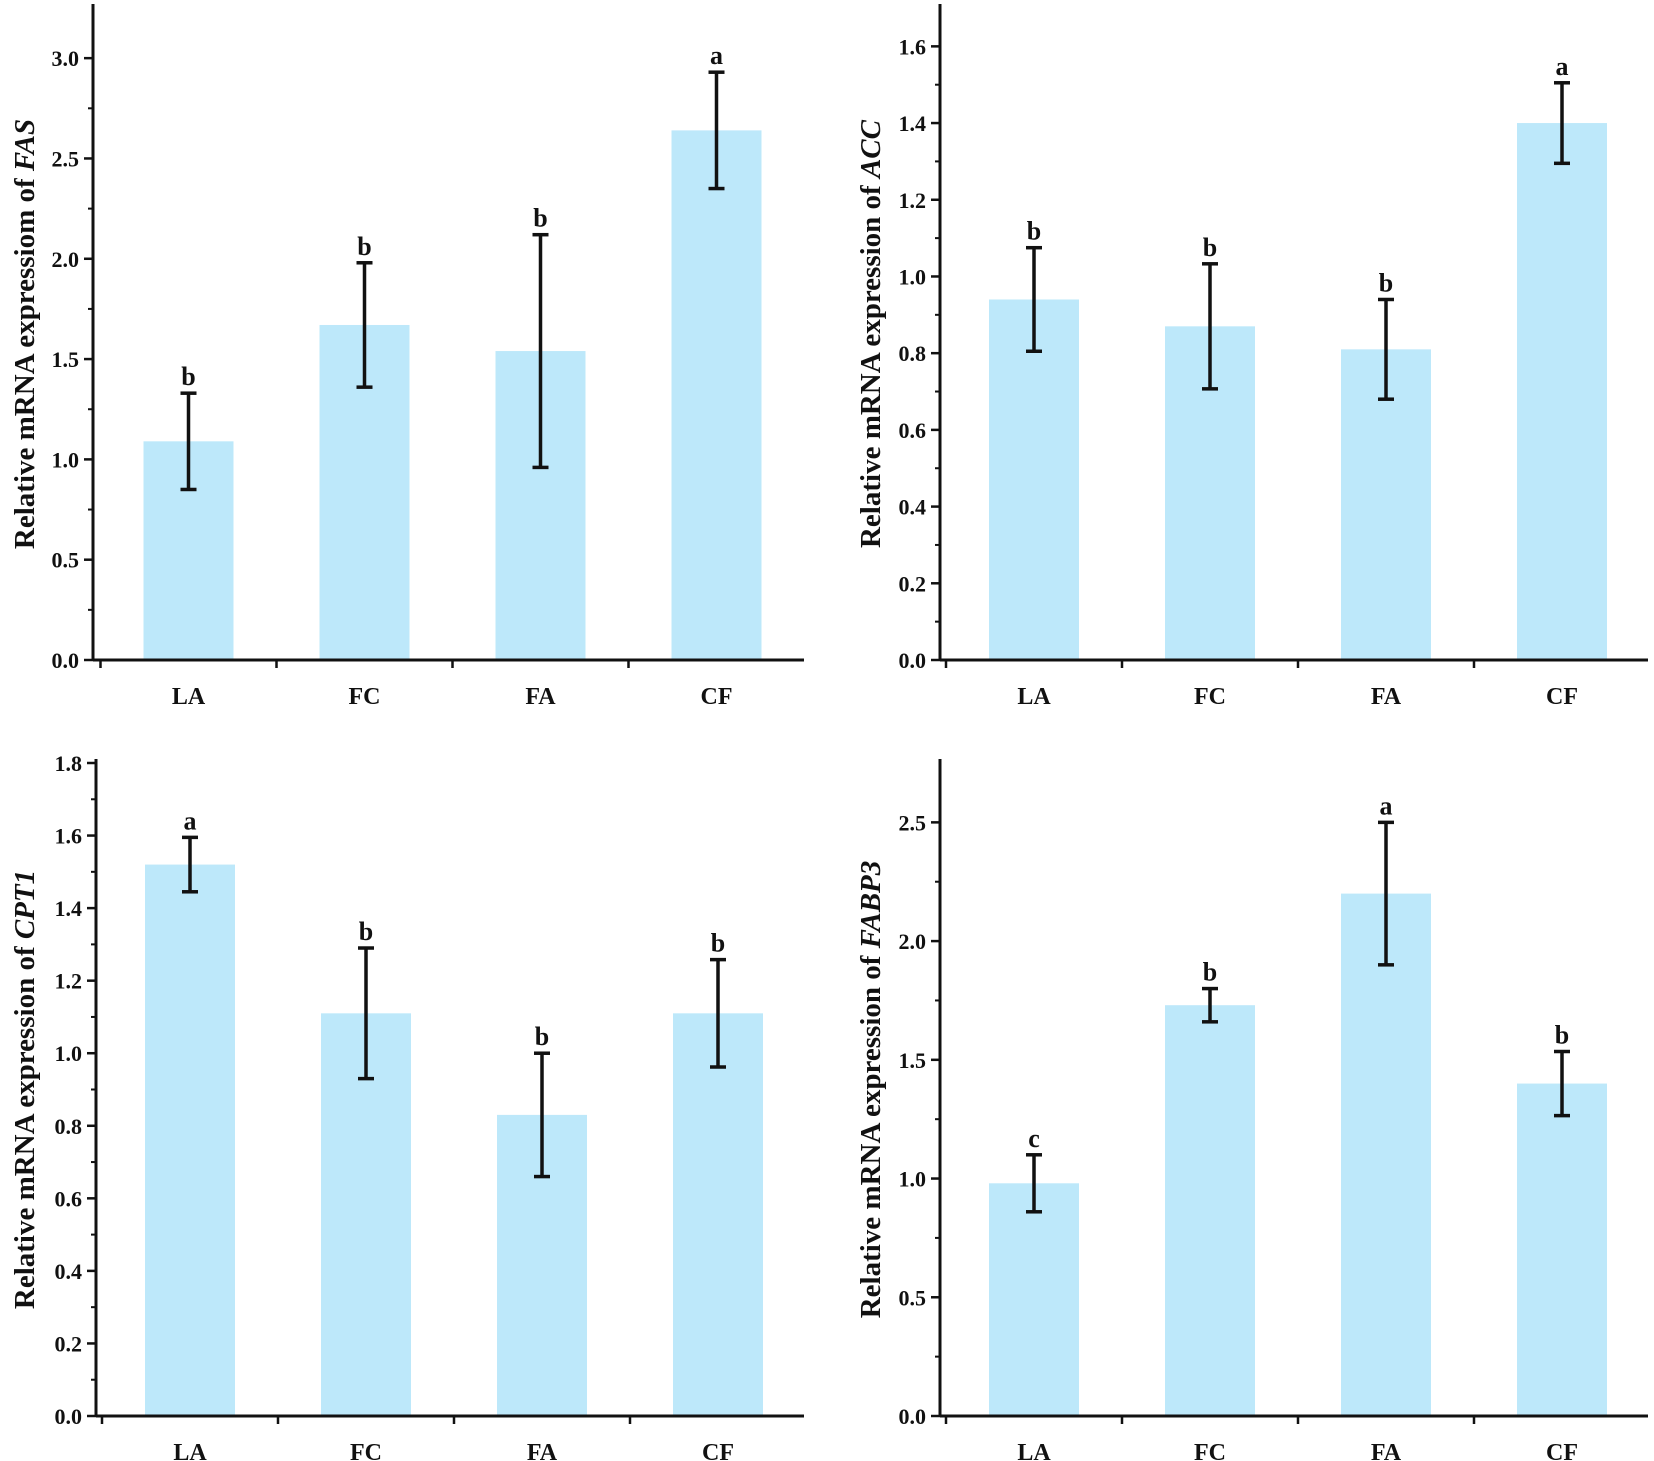  I want to click on significance-label: c, so click(1034, 1138).